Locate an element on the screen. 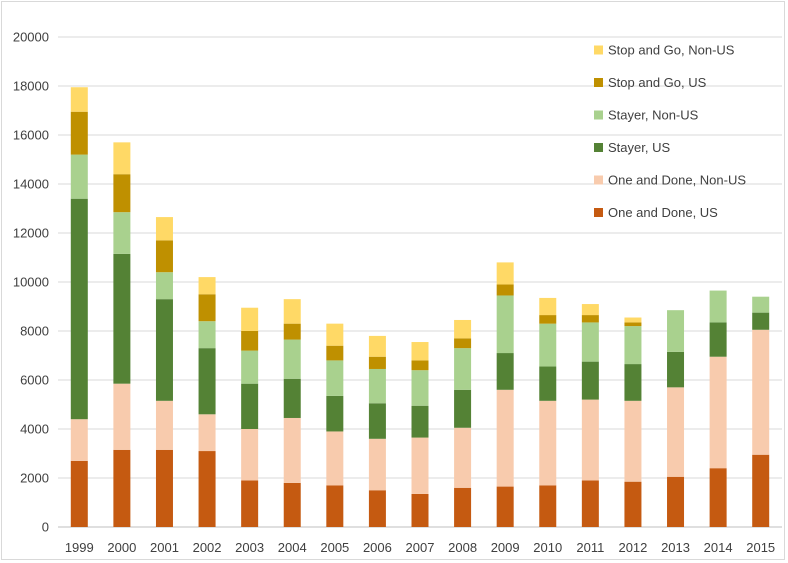  x-tick-label: 2000 is located at coordinates (121, 547).